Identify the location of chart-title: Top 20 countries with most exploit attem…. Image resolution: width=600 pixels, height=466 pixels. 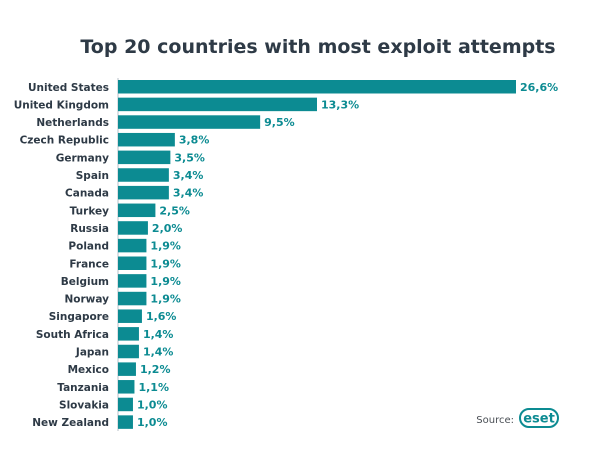
(317, 47).